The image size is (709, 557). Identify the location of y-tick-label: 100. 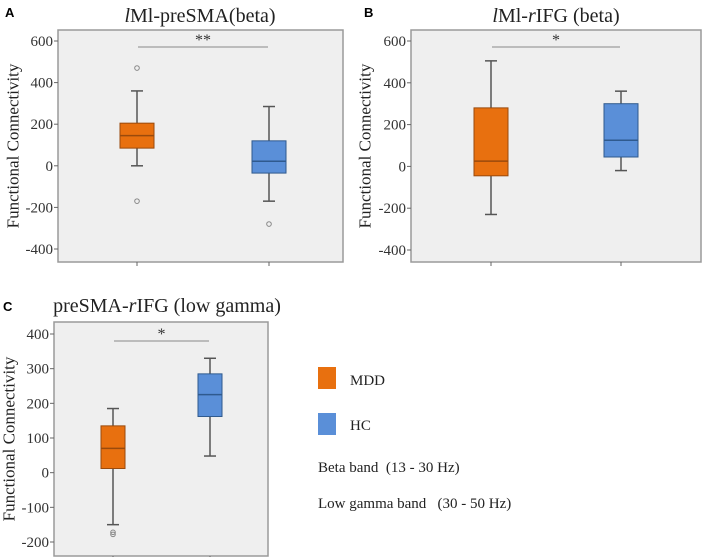
(38, 439).